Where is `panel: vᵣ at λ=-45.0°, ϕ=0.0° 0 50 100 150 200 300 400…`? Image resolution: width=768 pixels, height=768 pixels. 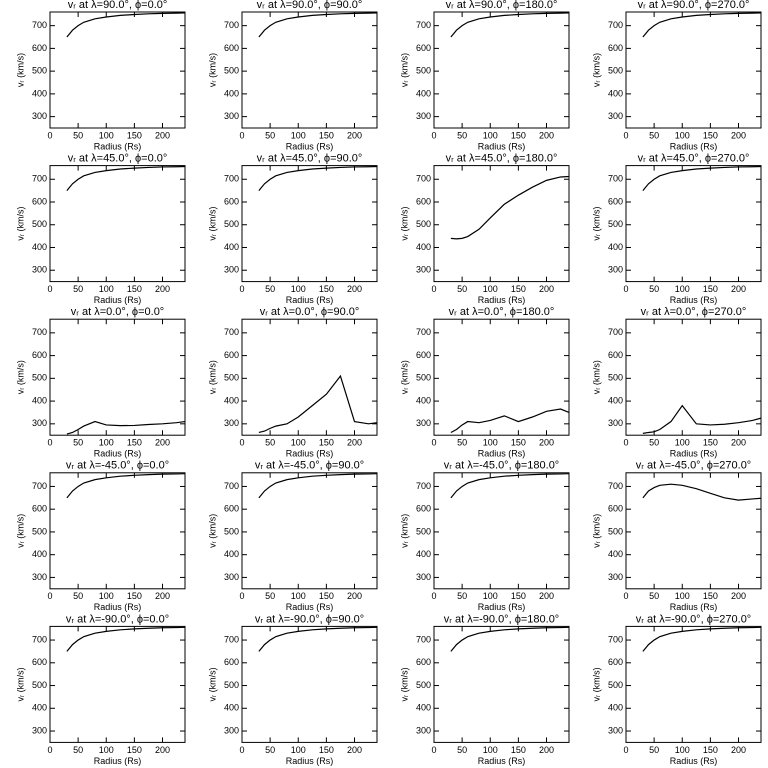 panel: vᵣ at λ=-45.0°, ϕ=0.0° 0 50 100 150 200 300 400… is located at coordinates (100, 536).